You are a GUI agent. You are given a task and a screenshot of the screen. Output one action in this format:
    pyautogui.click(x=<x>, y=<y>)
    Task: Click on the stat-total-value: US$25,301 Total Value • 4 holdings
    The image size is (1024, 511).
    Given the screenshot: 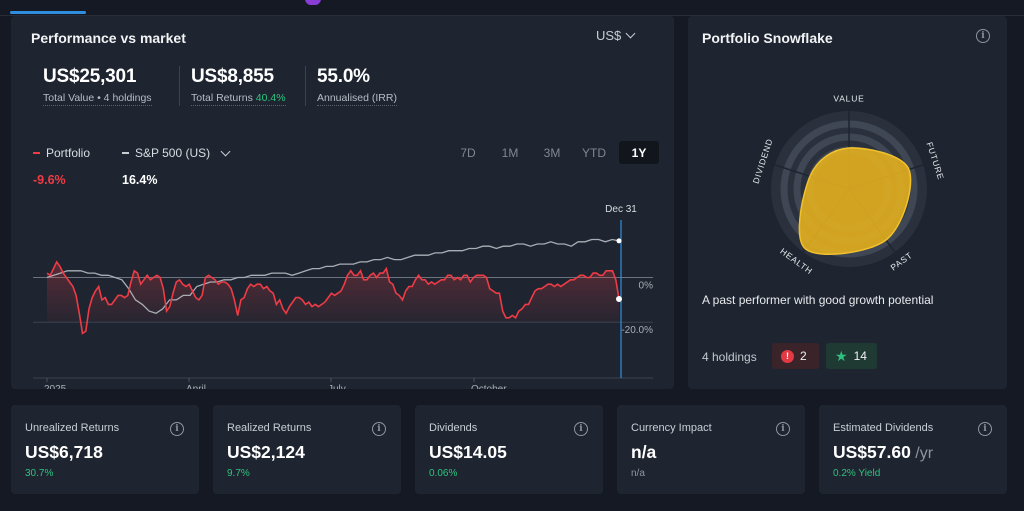 What is the action you would take?
    pyautogui.click(x=97, y=87)
    